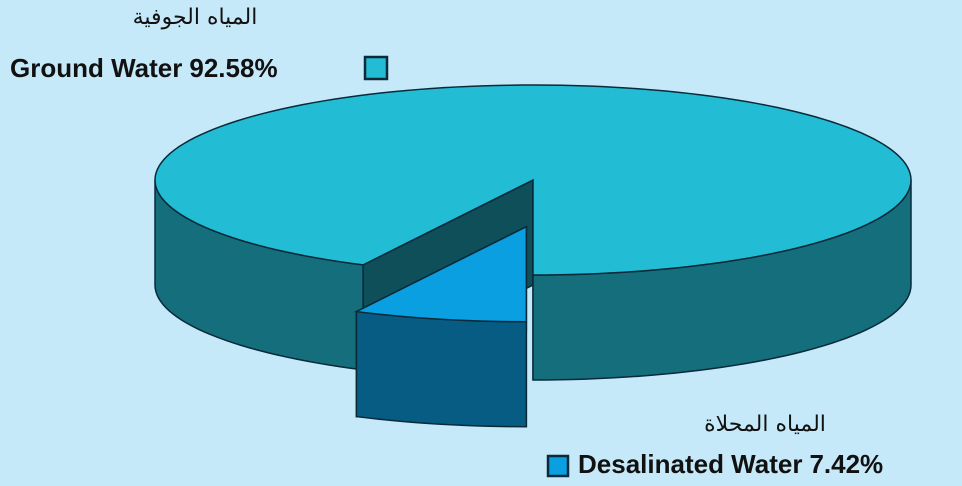 The height and width of the screenshot is (486, 962). I want to click on arabic-label: المياه المحلاة, so click(765, 424).